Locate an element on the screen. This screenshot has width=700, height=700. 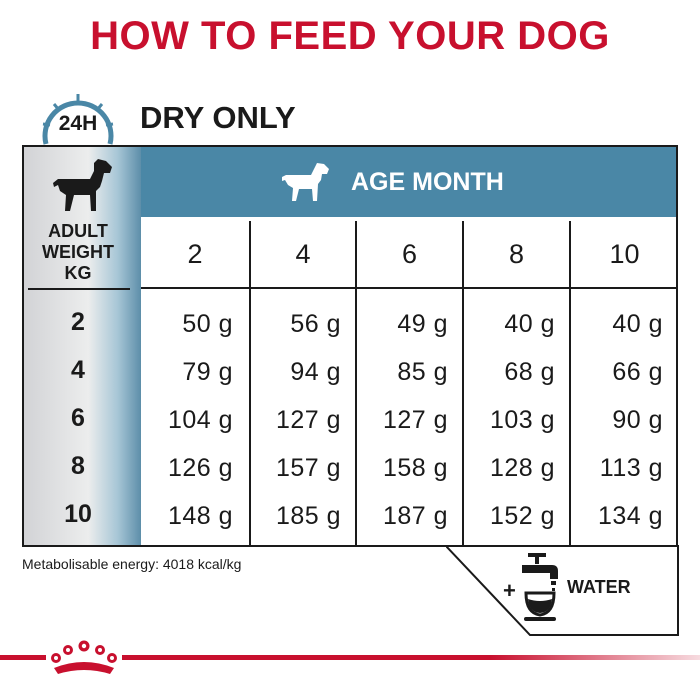
tap-bowl-icon is located at coordinates (540, 587).